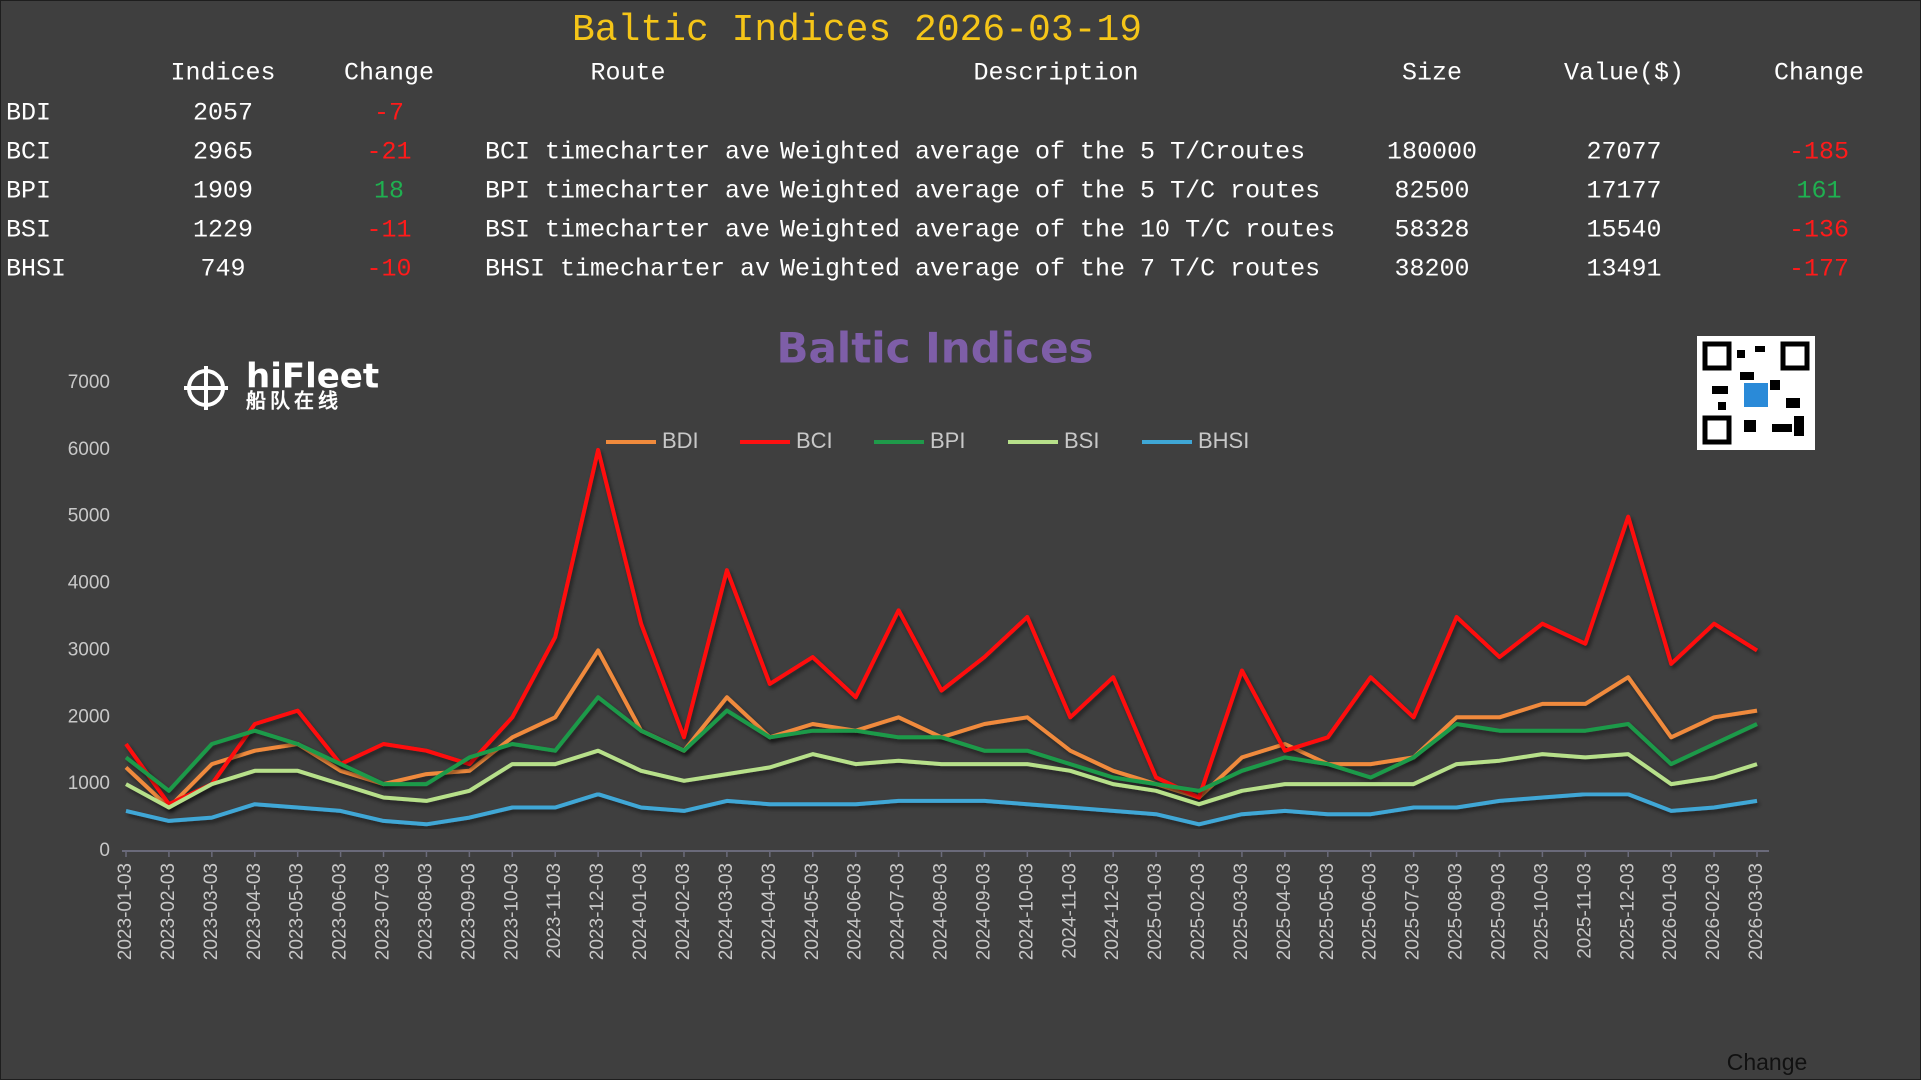 This screenshot has width=1921, height=1080. Describe the element at coordinates (223, 152) in the screenshot. I see `table-cell: 2965` at that location.